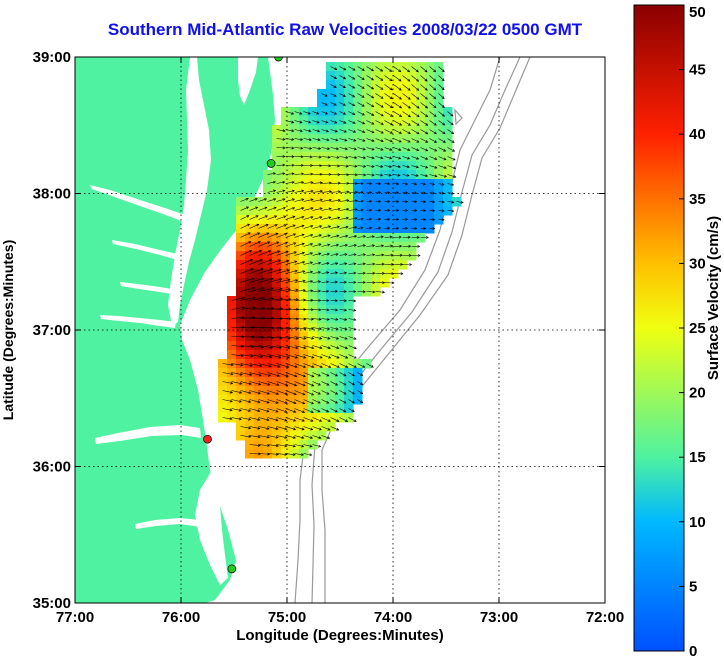 This screenshot has height=659, width=724. What do you see at coordinates (287, 617) in the screenshot?
I see `x-tick-label: 75:00` at bounding box center [287, 617].